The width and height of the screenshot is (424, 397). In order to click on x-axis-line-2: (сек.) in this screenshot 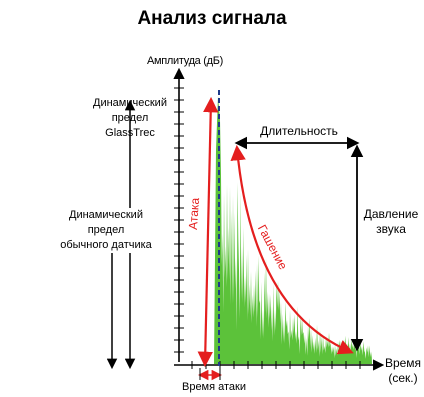, I will do `click(403, 378)`.